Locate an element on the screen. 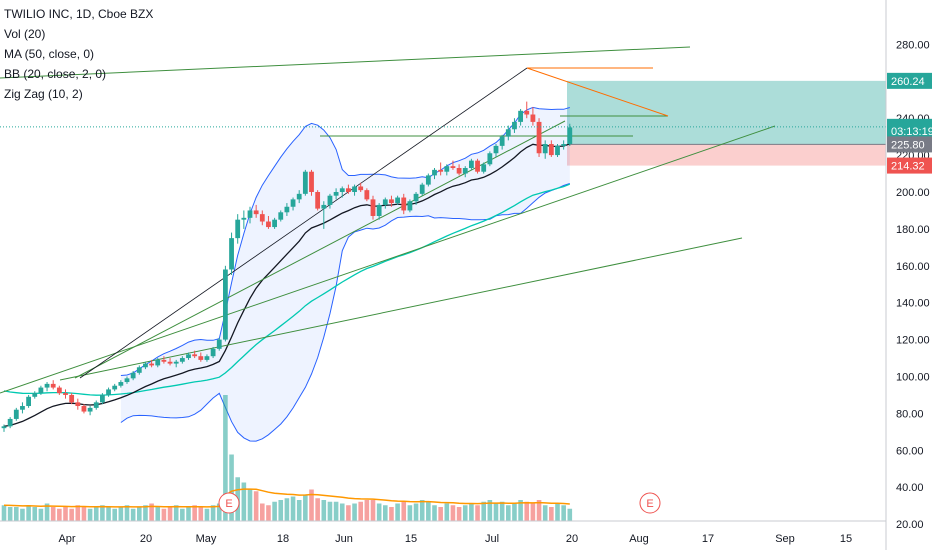 This screenshot has width=932, height=550. price-badge-label: 03:13:19 is located at coordinates (911, 132).